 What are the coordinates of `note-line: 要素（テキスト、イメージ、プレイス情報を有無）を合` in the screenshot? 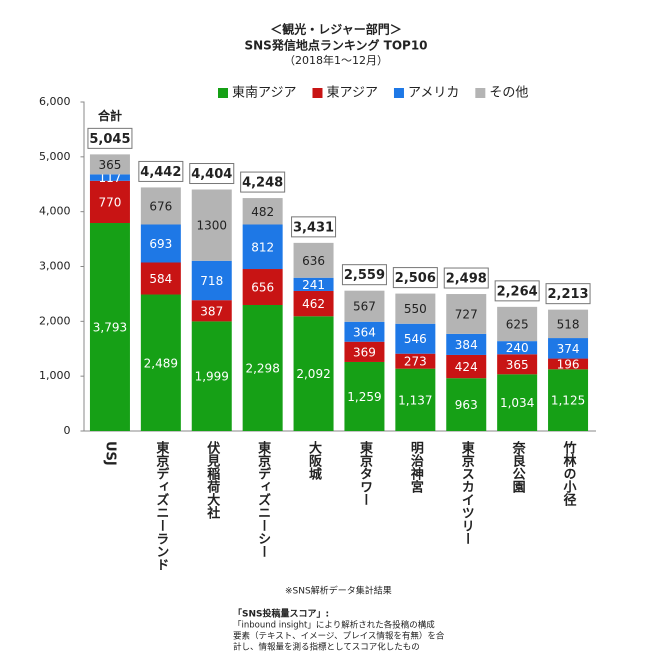 It's located at (339, 636).